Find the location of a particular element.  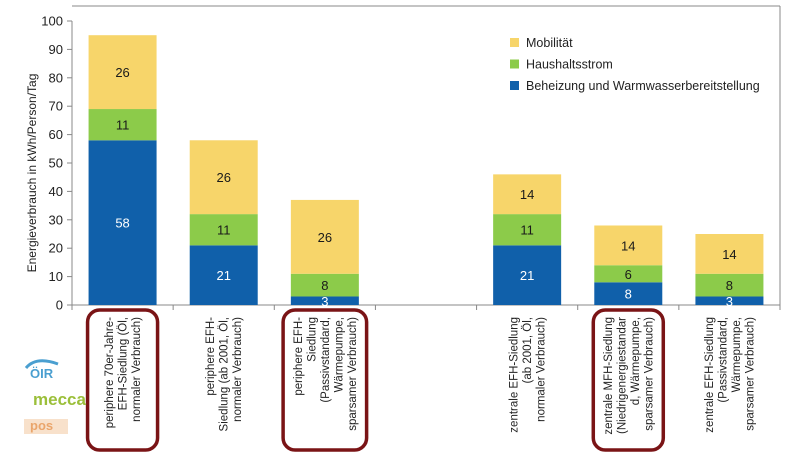

y-tick-label: 90 is located at coordinates (56, 49).